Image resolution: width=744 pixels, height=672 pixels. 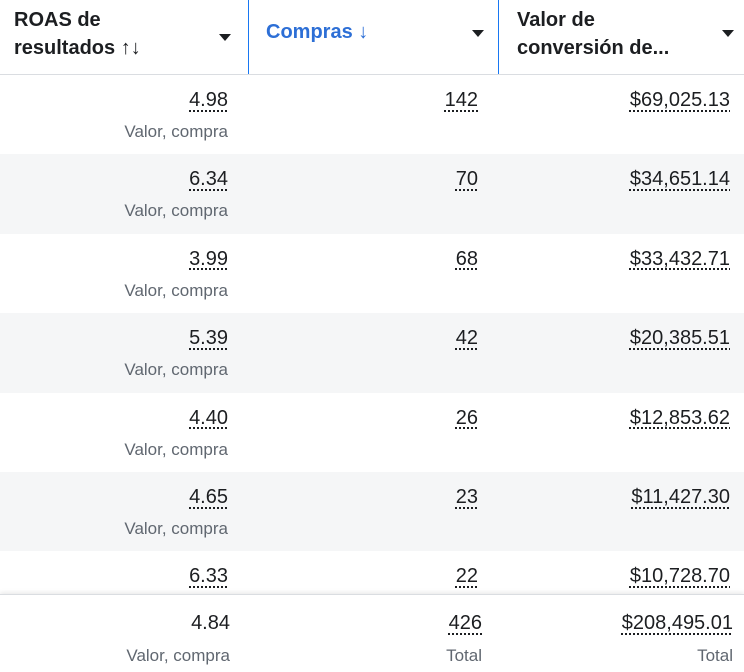 I want to click on sorted-column-highlight, so click(x=373, y=37).